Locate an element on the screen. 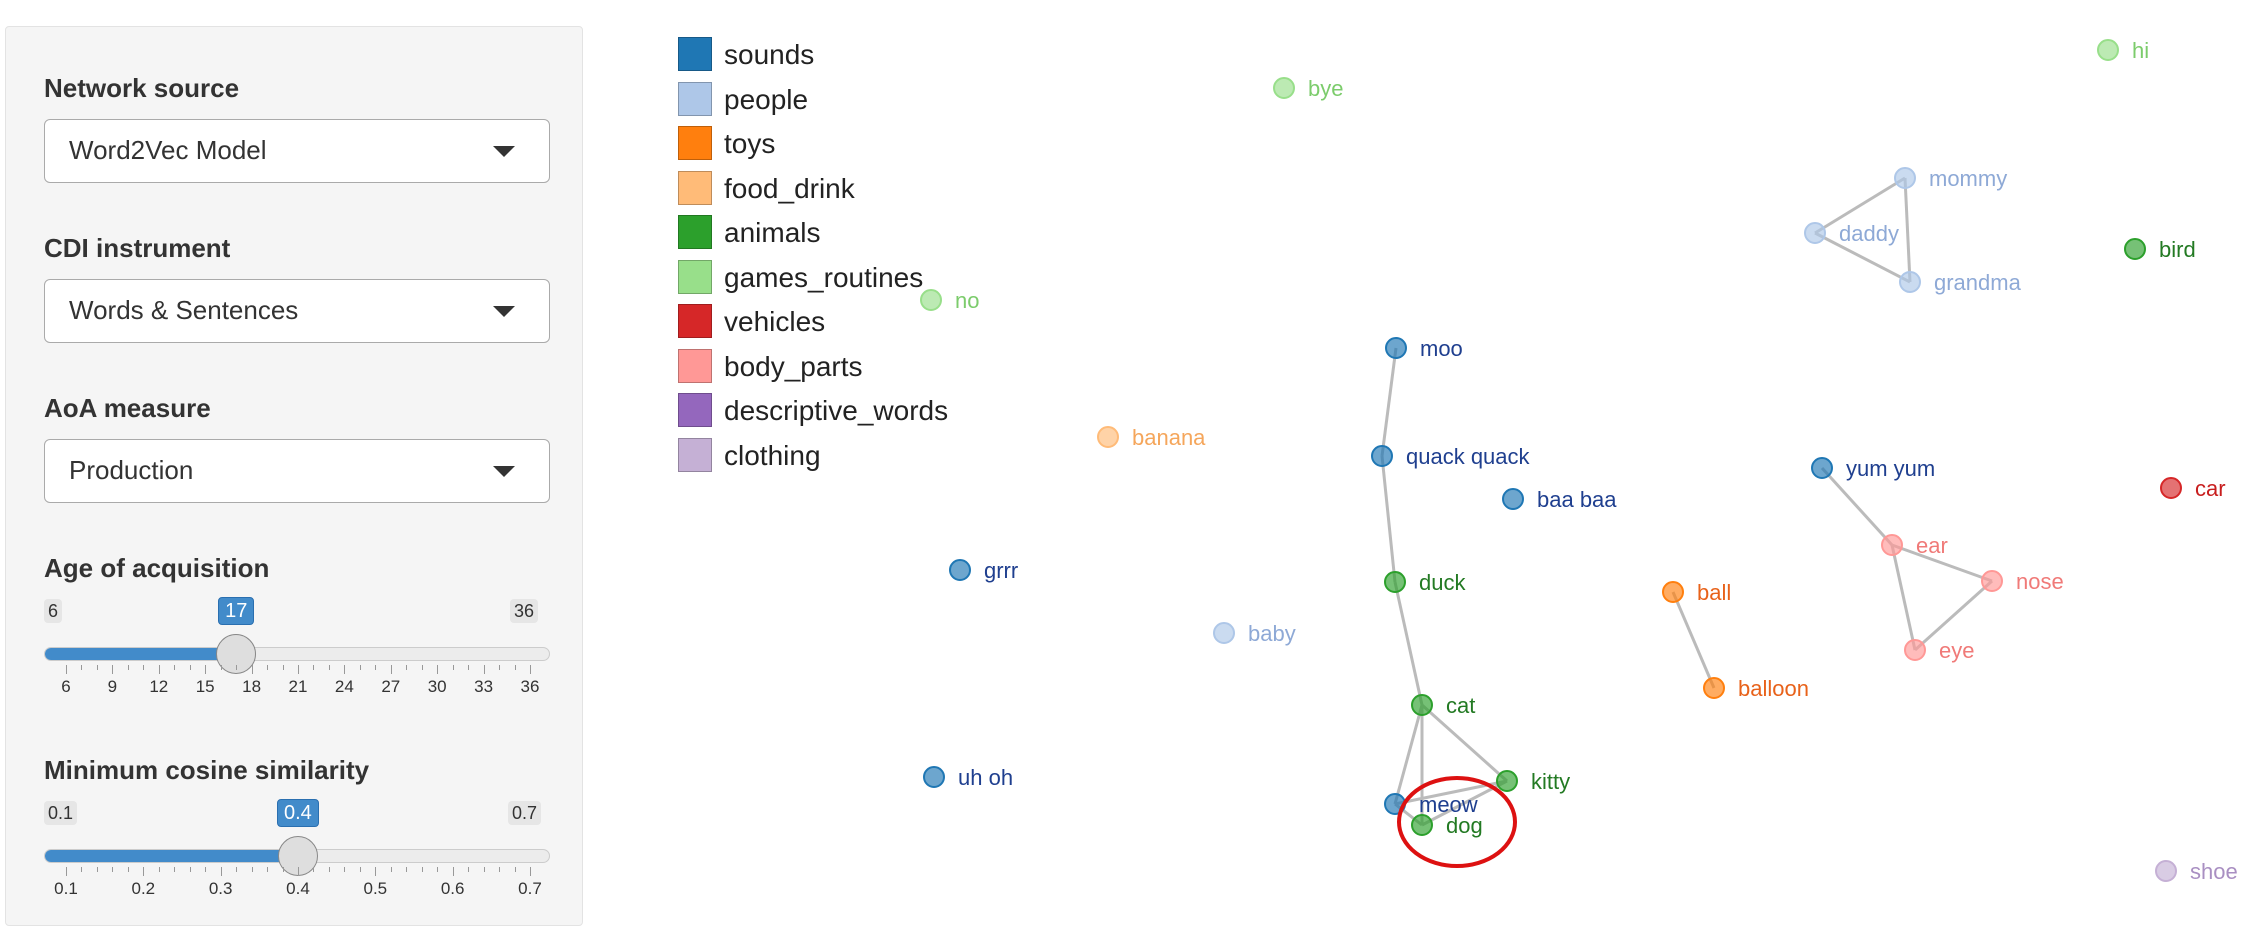 Image resolution: width=2241 pixels, height=926 pixels. node-yum-yum: yum yum is located at coordinates (1873, 468).